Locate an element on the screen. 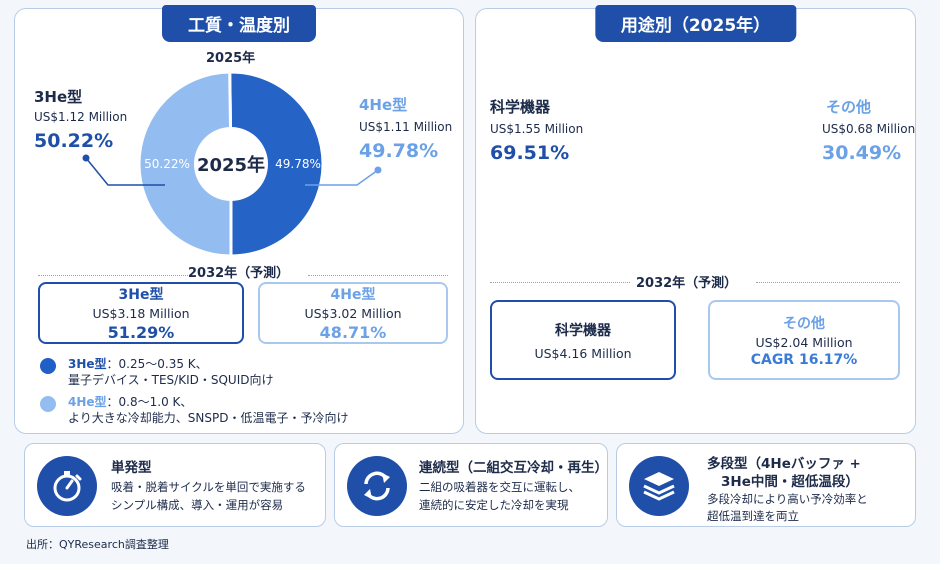 This screenshot has height=564, width=940. box-he3-name: 3He型 is located at coordinates (141, 295).